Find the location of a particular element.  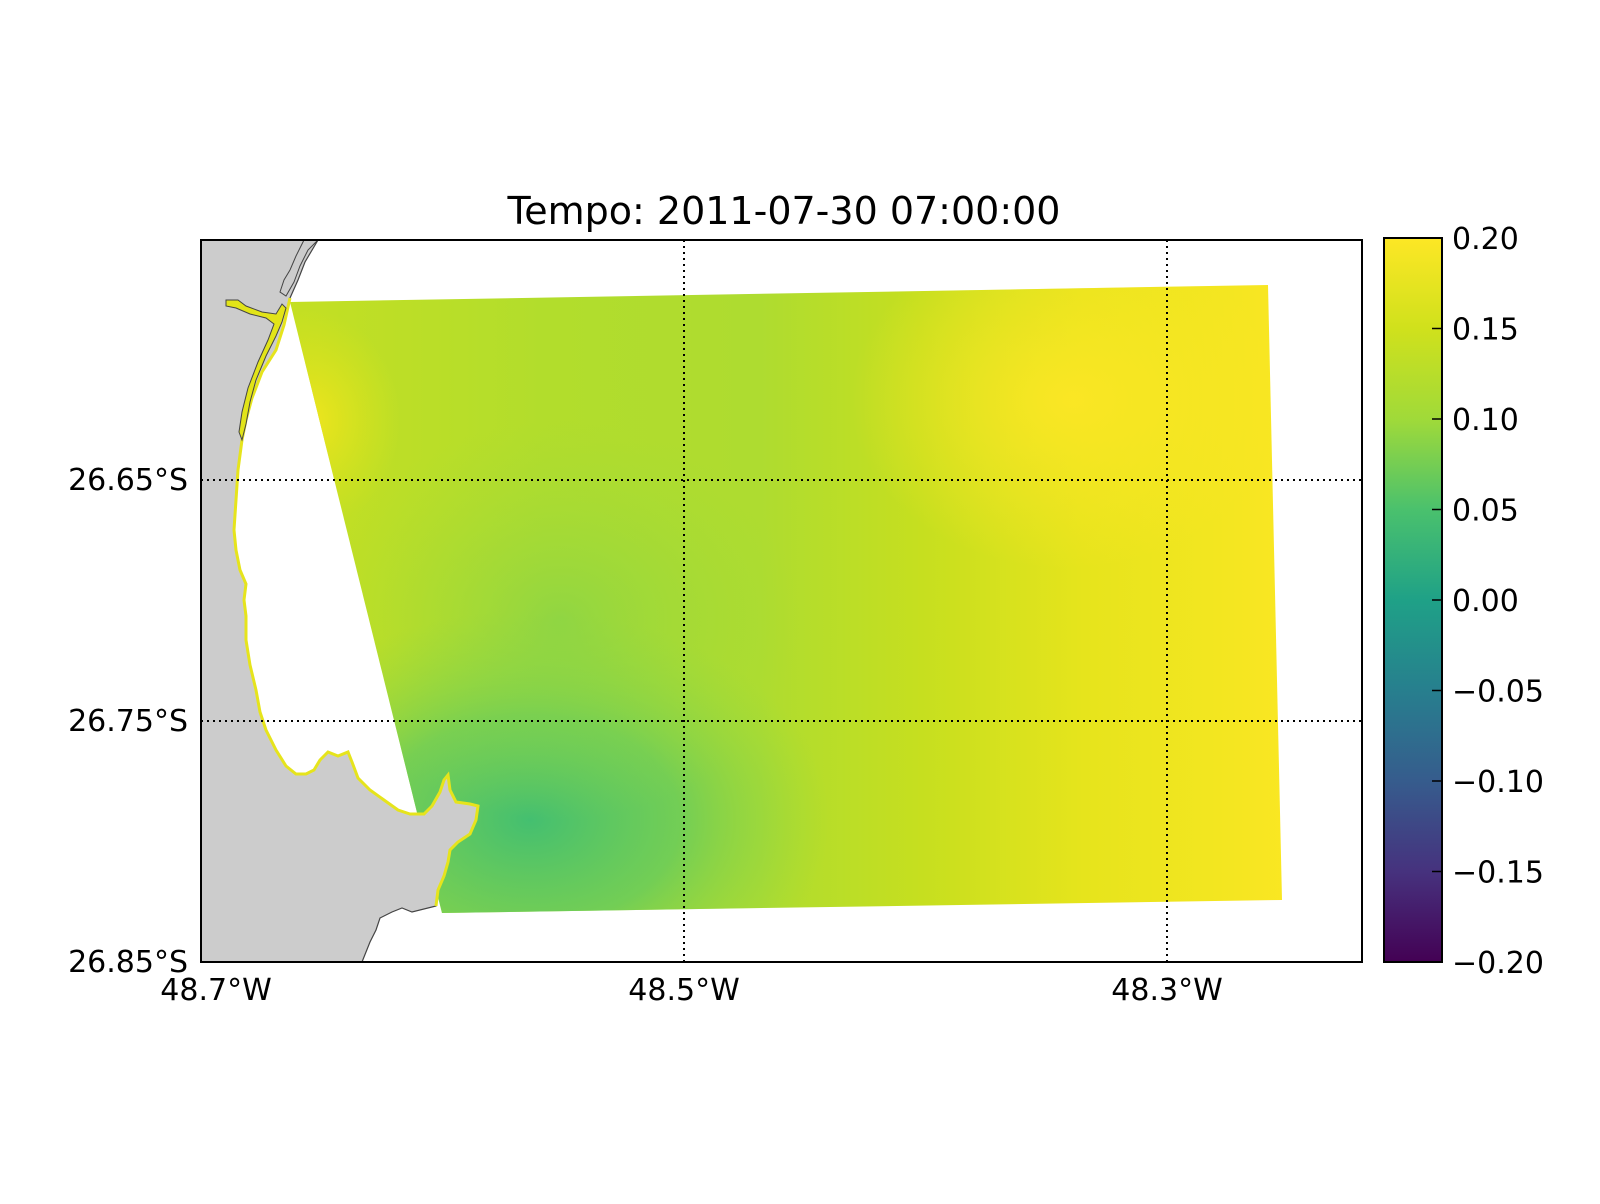

colorbar-tick-label: 0.00 is located at coordinates (1485, 601).